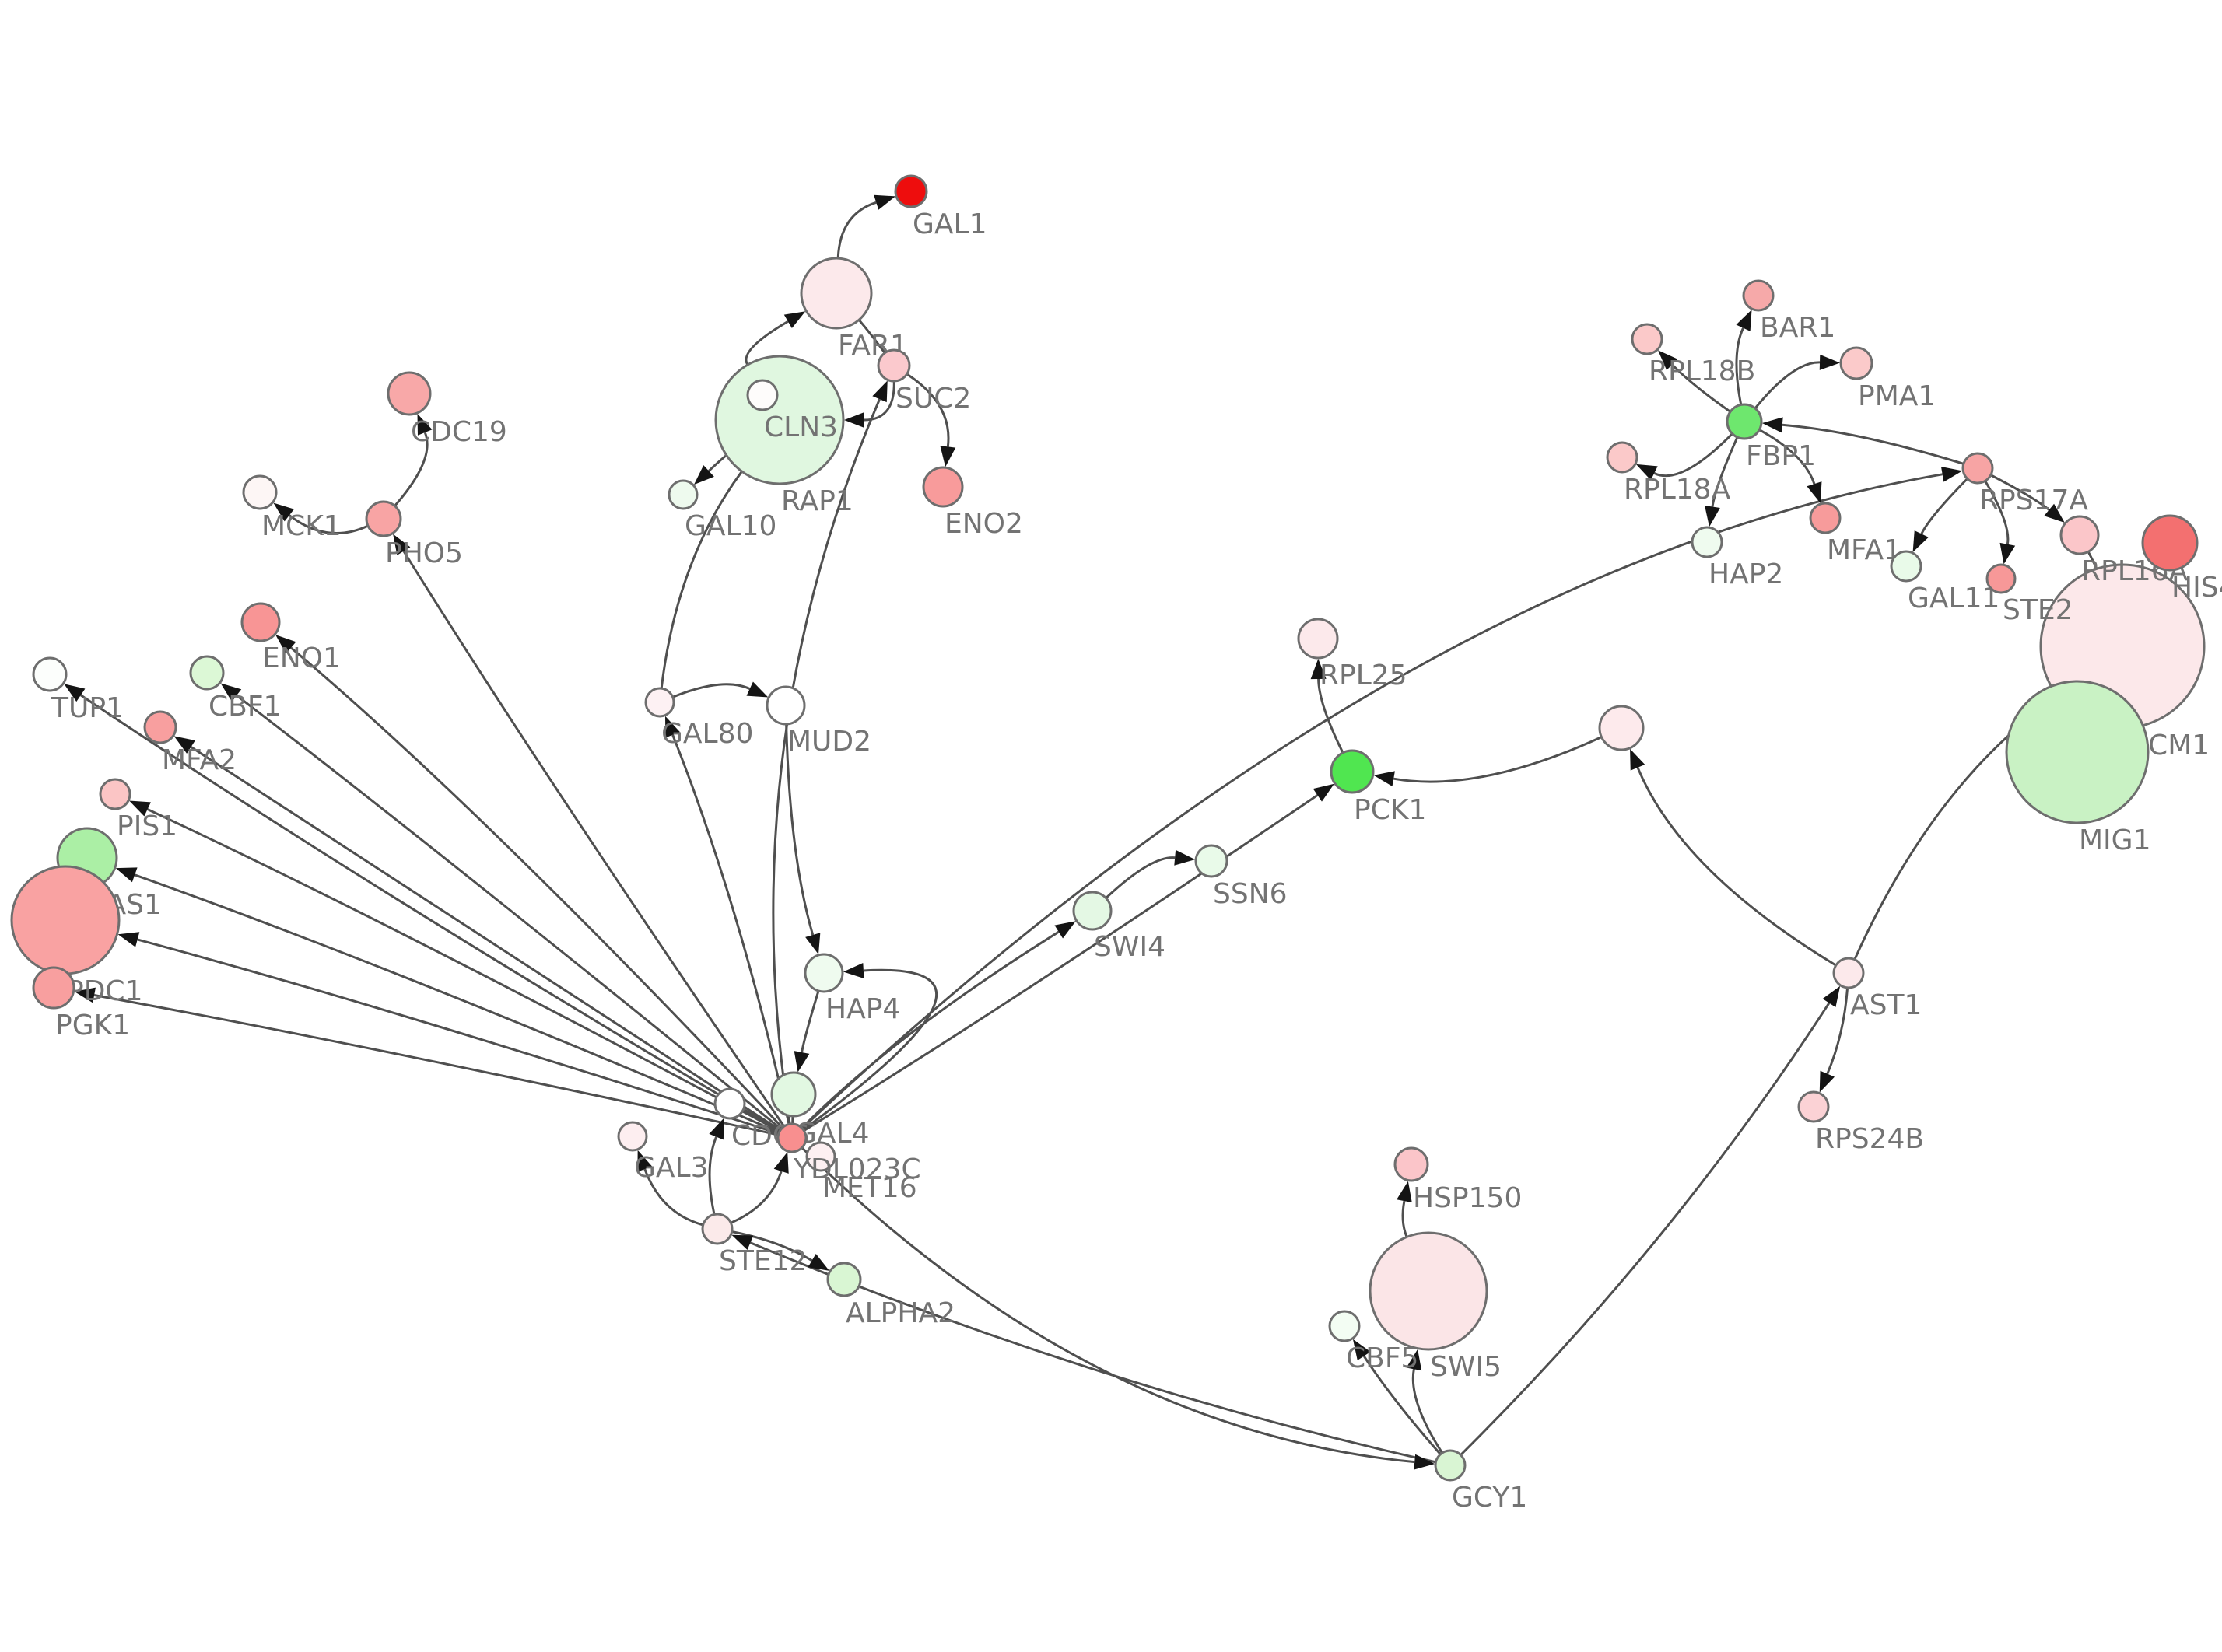 Image resolution: width=2222 pixels, height=1652 pixels. Describe the element at coordinates (2001, 578) in the screenshot. I see `node-STE2` at that location.